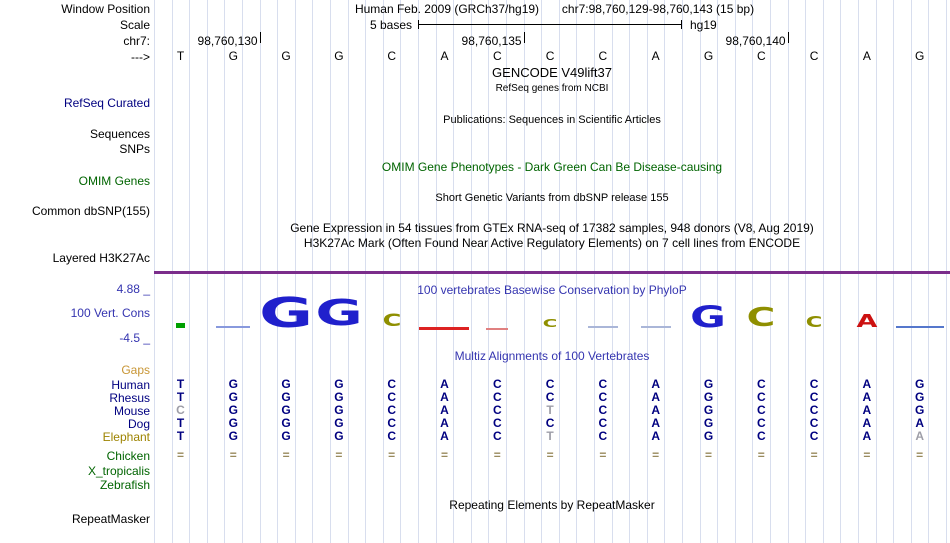 This screenshot has height=543, width=950. Describe the element at coordinates (110, 313) in the screenshot. I see `track-label-100-vert-cons: 100 Vert. Cons` at that location.